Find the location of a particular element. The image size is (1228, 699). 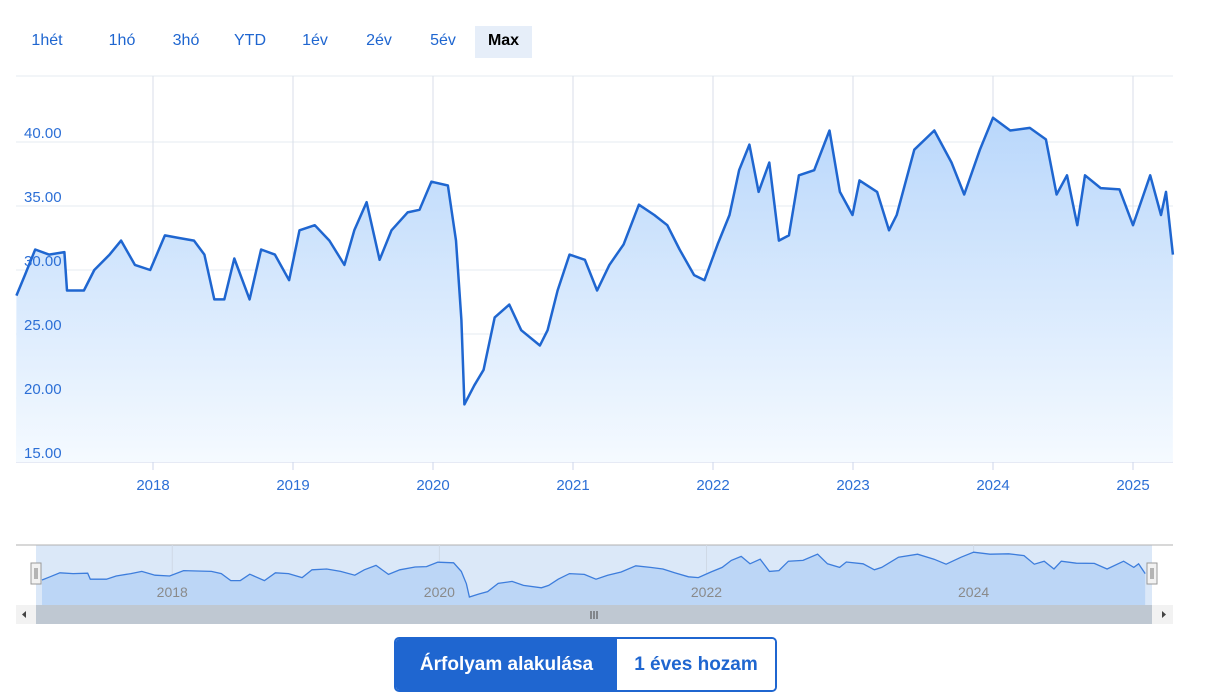

y-tick-label: 20.00 is located at coordinates (43, 389).